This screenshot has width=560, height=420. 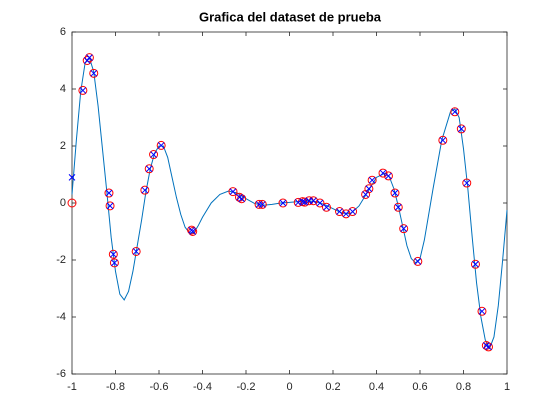 What do you see at coordinates (332, 387) in the screenshot?
I see `x-tick-label: 0.2` at bounding box center [332, 387].